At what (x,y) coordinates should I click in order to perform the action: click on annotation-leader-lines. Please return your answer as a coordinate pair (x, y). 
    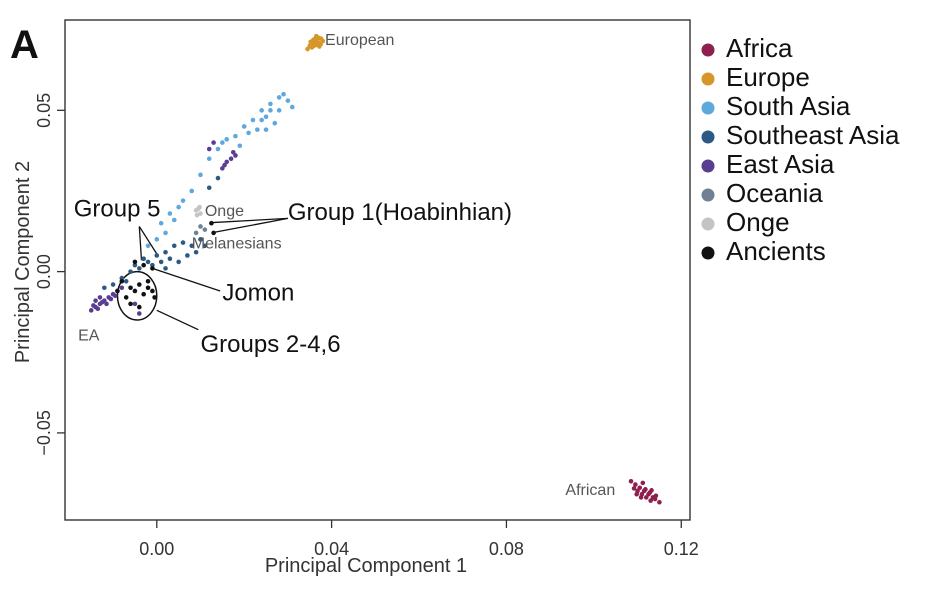
    Looking at the image, I should click on (213, 274).